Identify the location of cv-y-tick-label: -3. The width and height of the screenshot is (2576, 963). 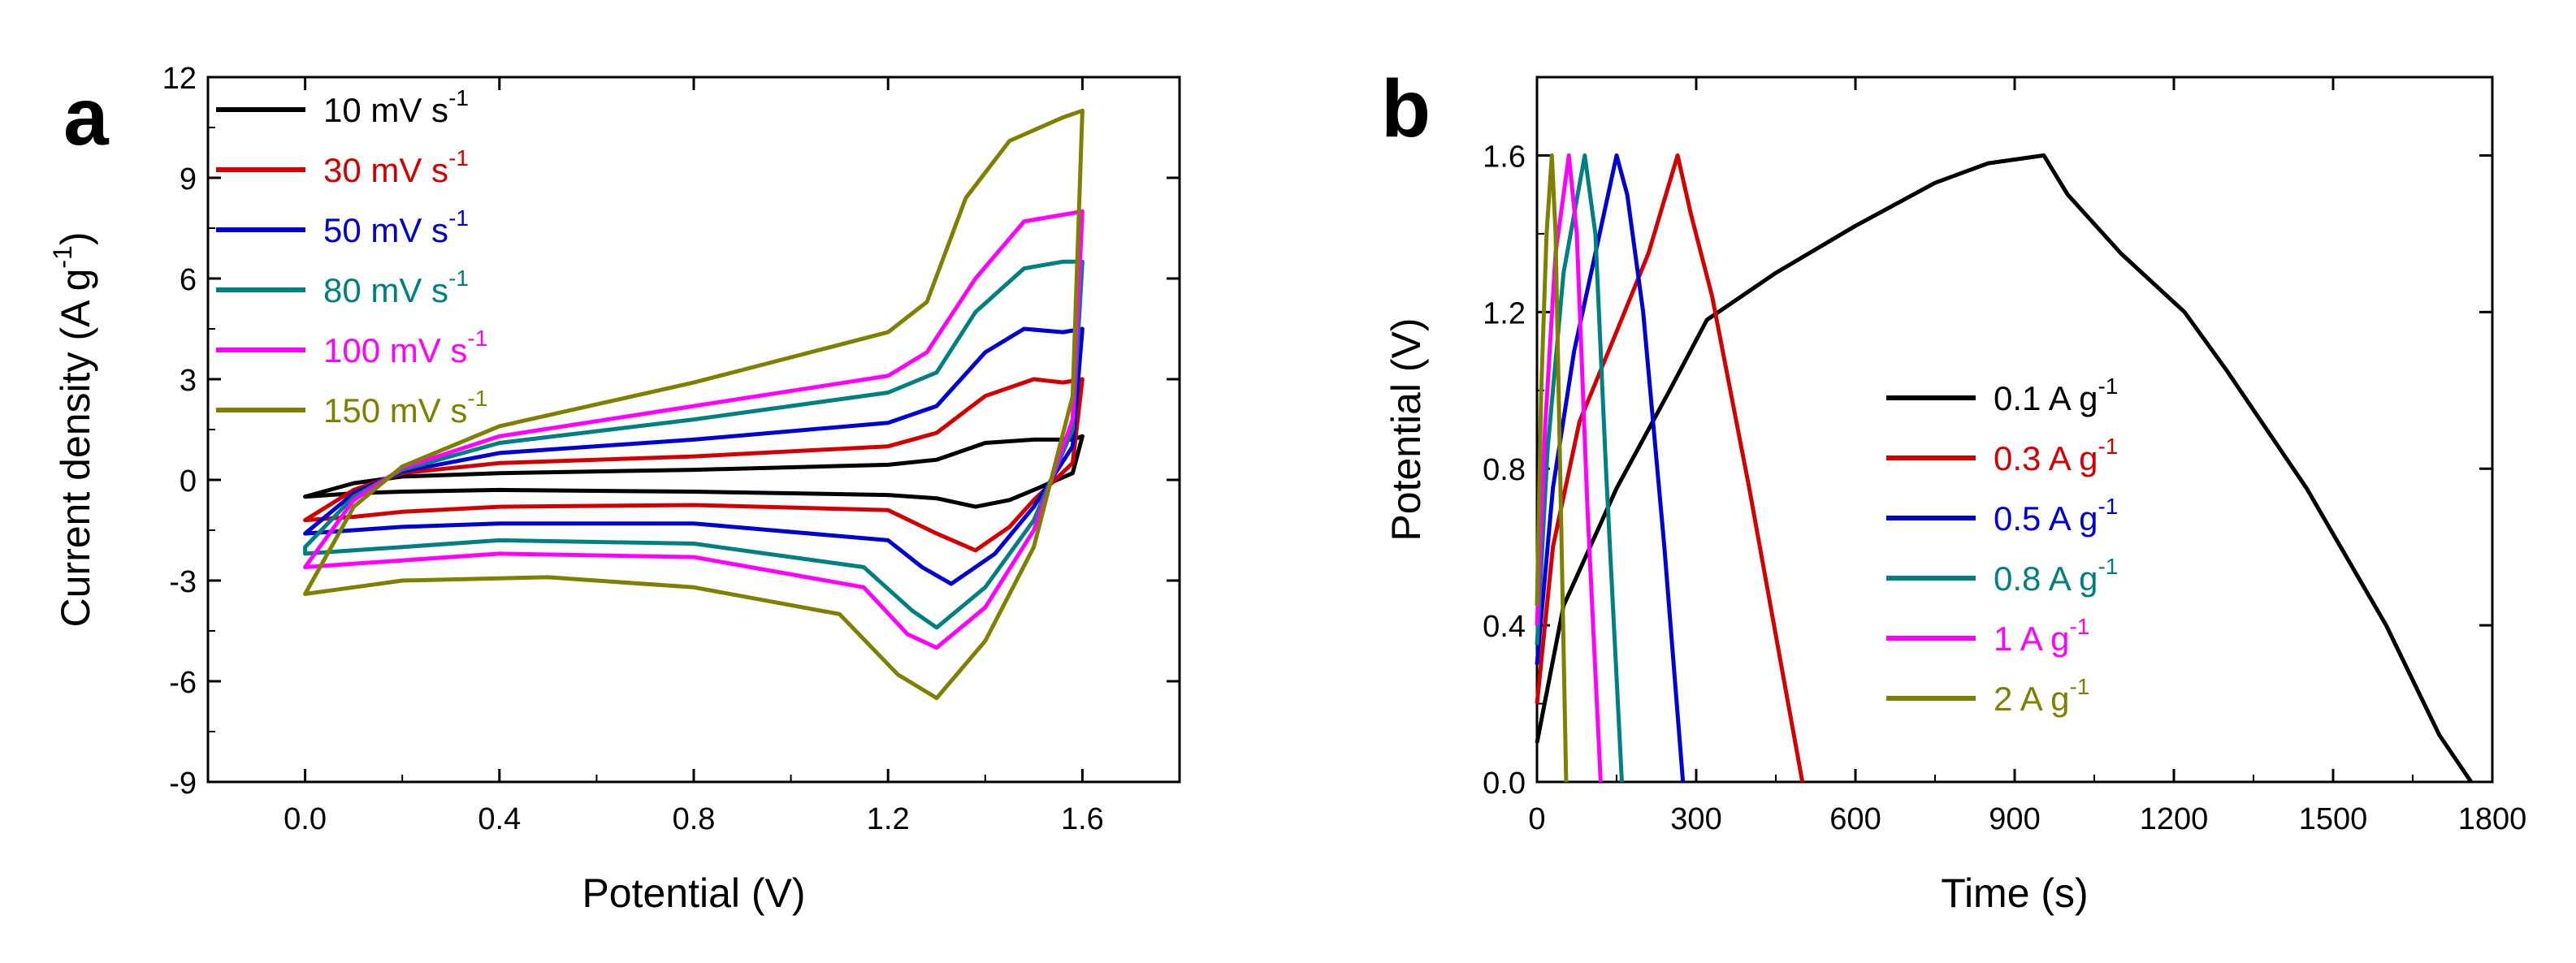
(183, 582).